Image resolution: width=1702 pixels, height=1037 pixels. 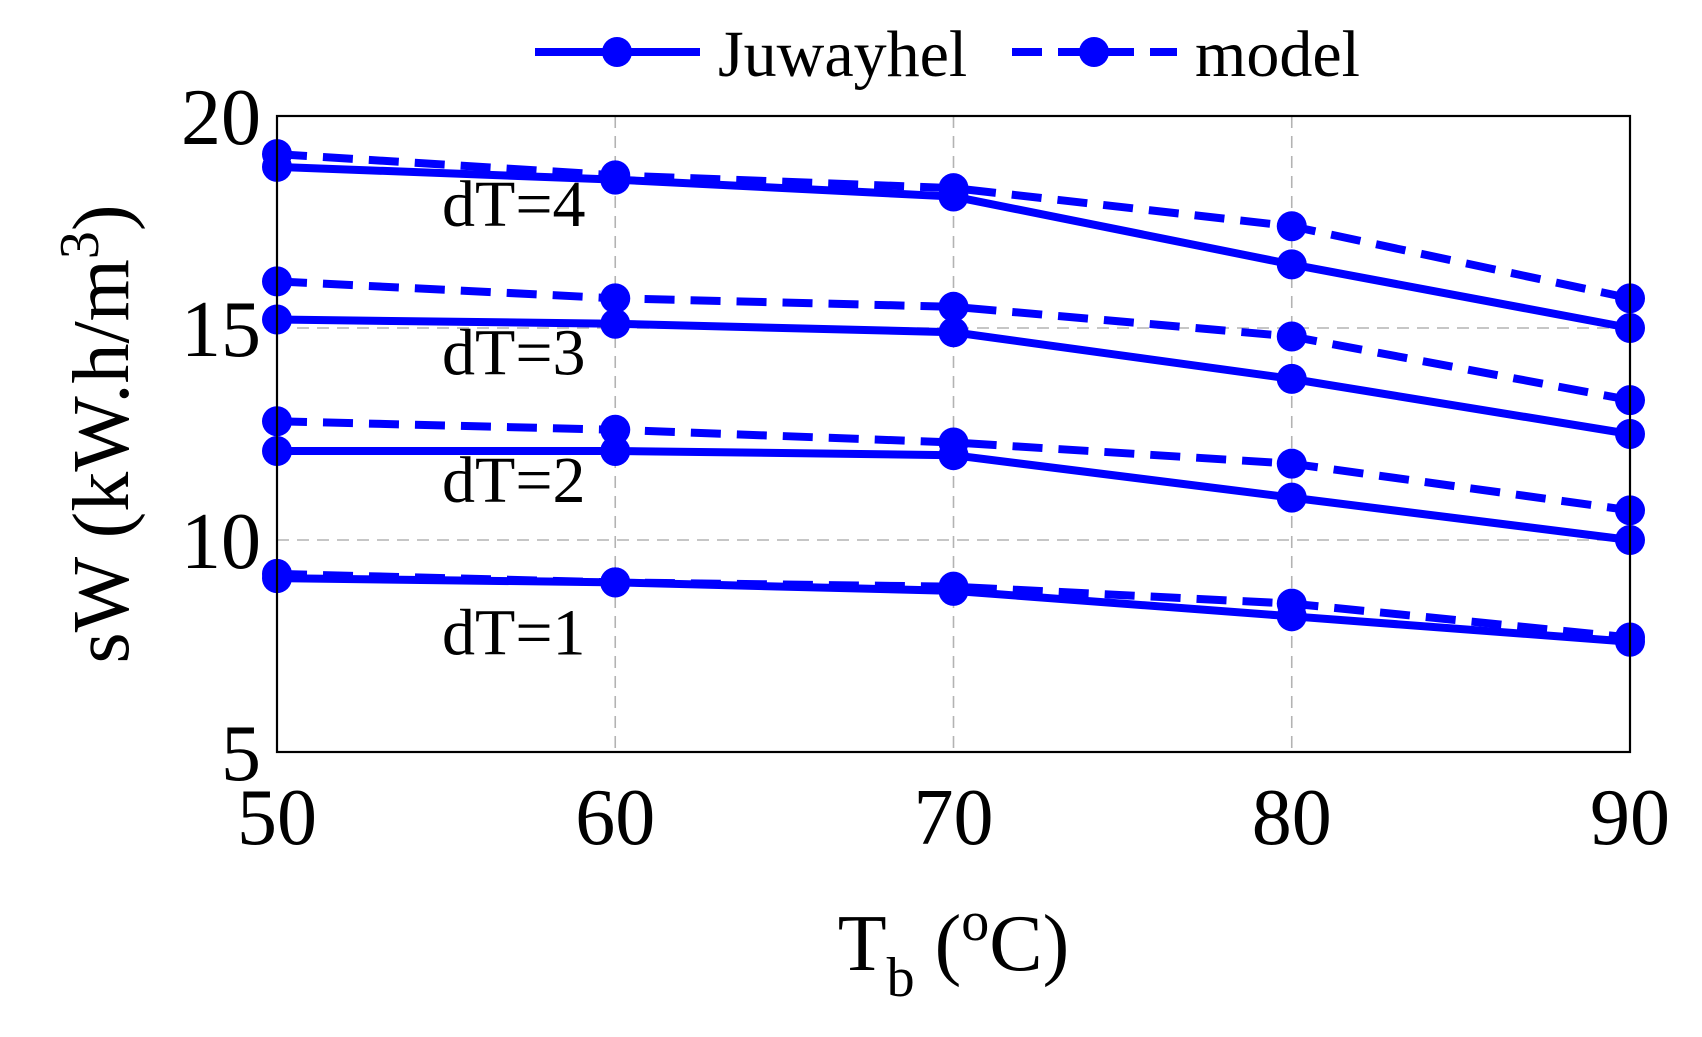 I want to click on legend: Juwayhel model, so click(x=947, y=54).